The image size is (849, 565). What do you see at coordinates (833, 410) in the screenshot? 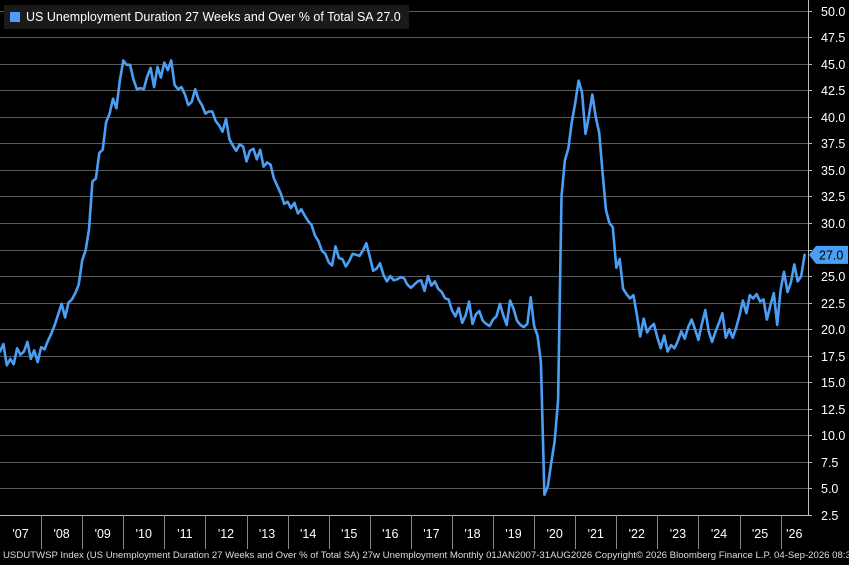
I see `y-tick-label: 12.5` at bounding box center [833, 410].